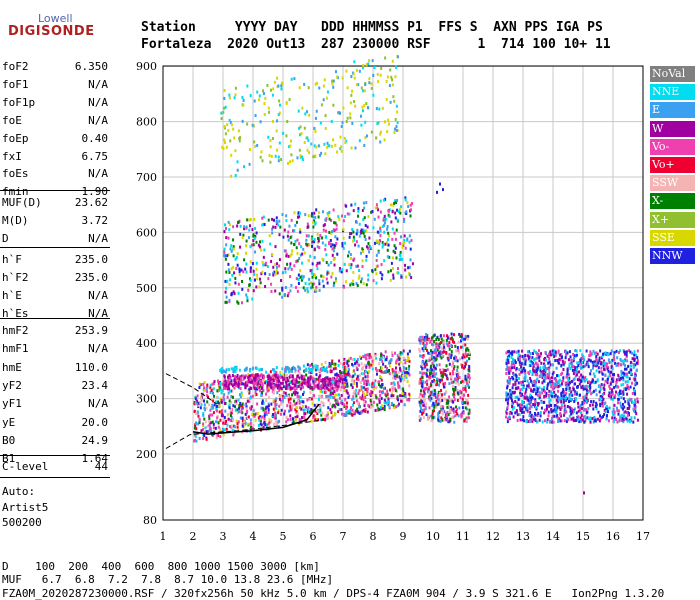  Describe the element at coordinates (672, 74) in the screenshot. I see `legend-item: NoVal` at that location.